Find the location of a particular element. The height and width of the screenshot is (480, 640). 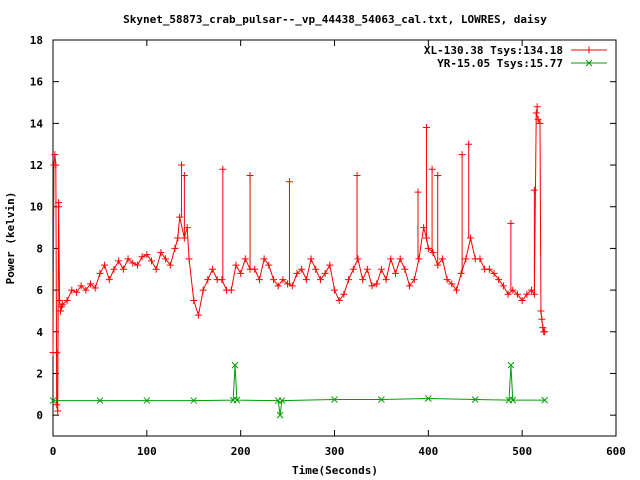

y-tick-label: 0 is located at coordinates (39, 415).